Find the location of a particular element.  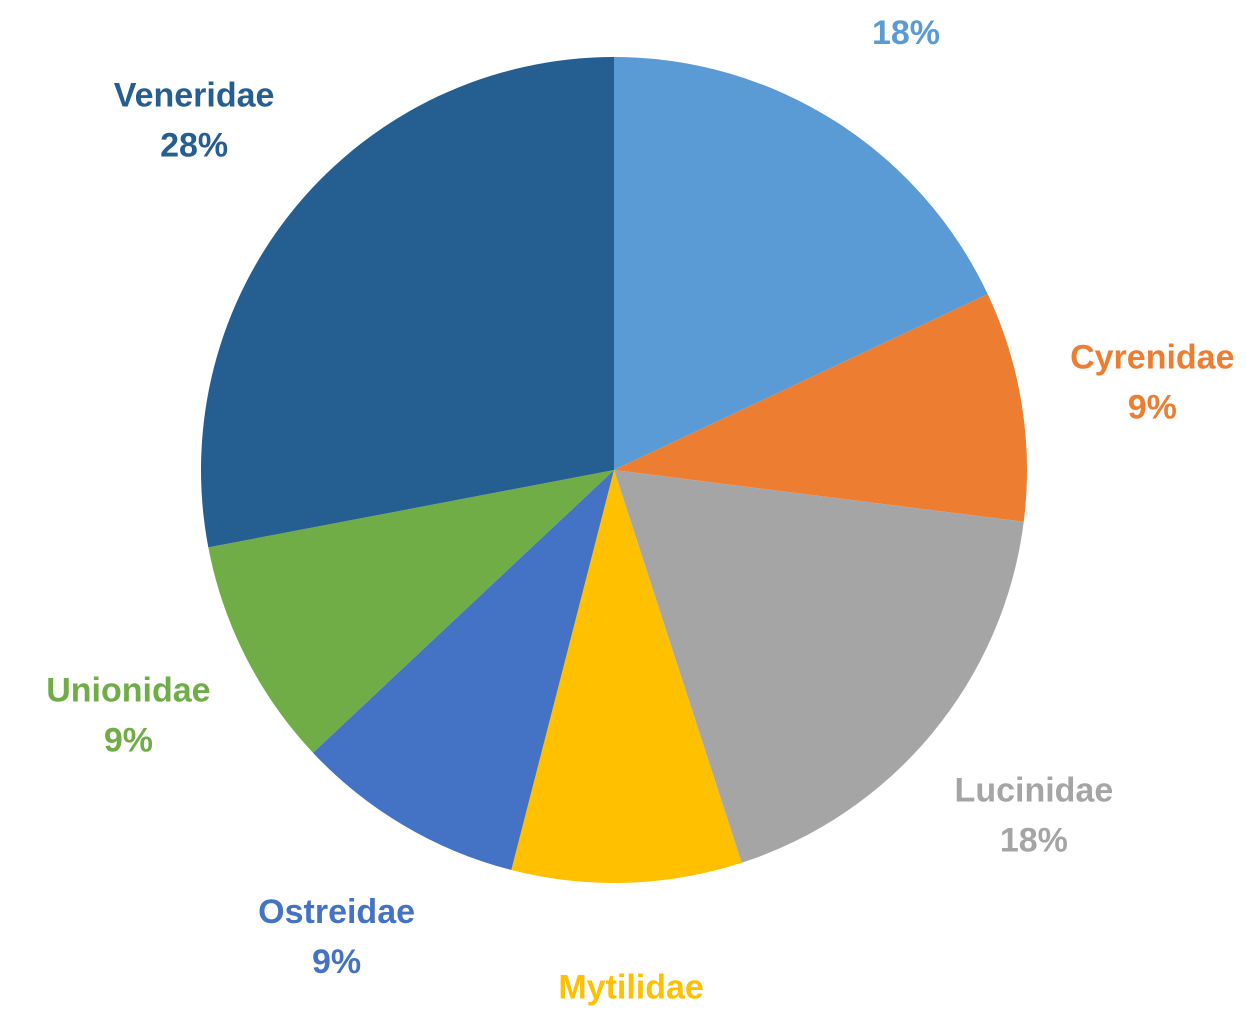

pie-label-lucinidae: Lucinidae is located at coordinates (1034, 790).